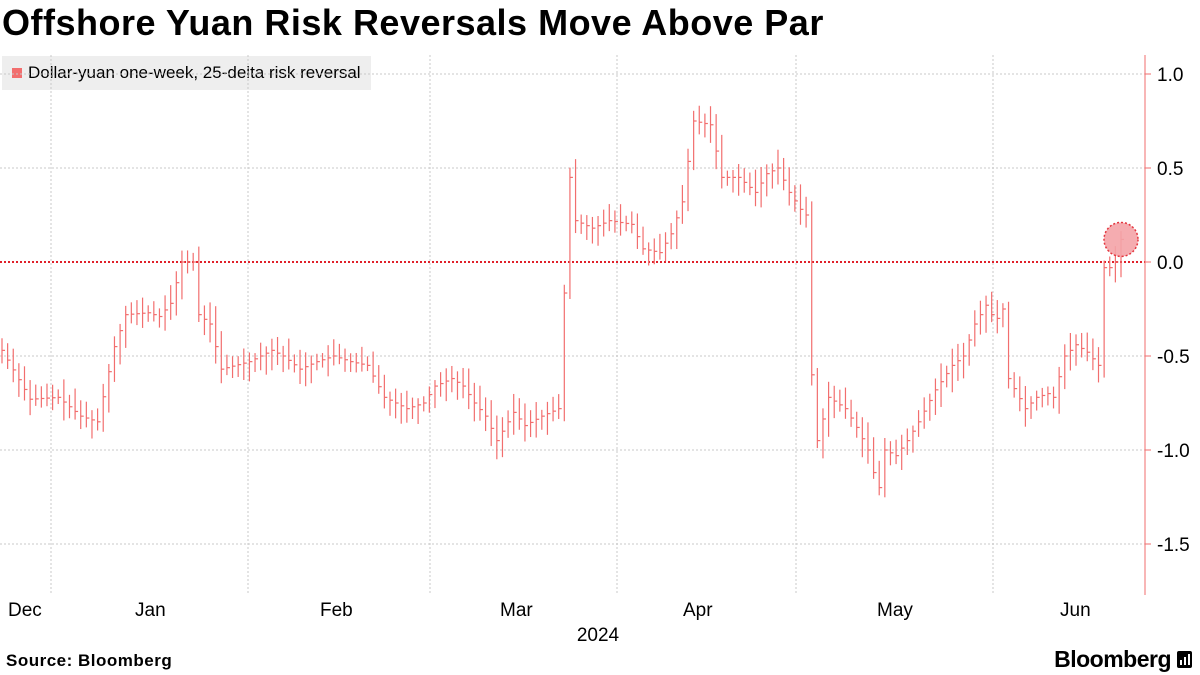 The image size is (1200, 675). What do you see at coordinates (1075, 610) in the screenshot?
I see `x-tick-label: Jun` at bounding box center [1075, 610].